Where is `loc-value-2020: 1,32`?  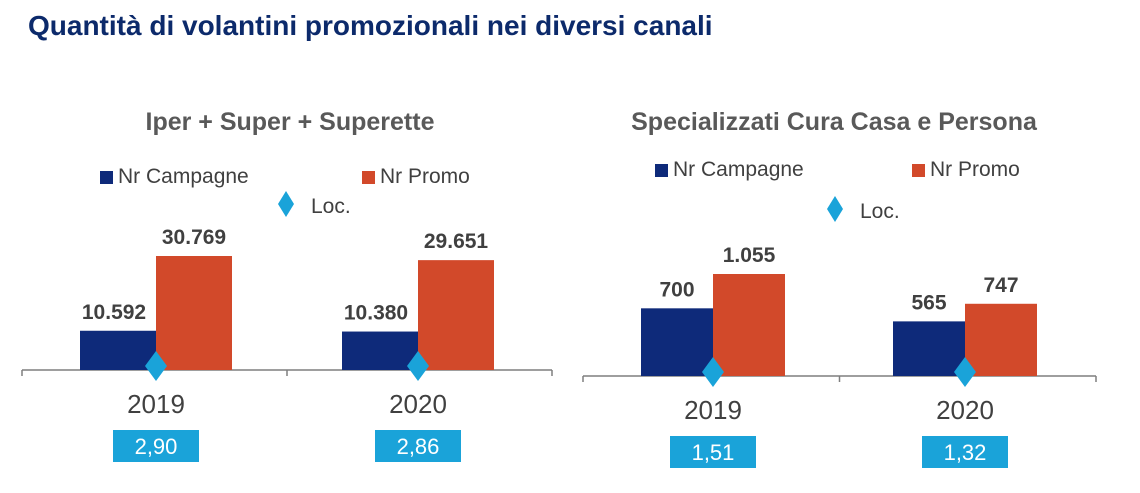 loc-value-2020: 1,32 is located at coordinates (965, 452).